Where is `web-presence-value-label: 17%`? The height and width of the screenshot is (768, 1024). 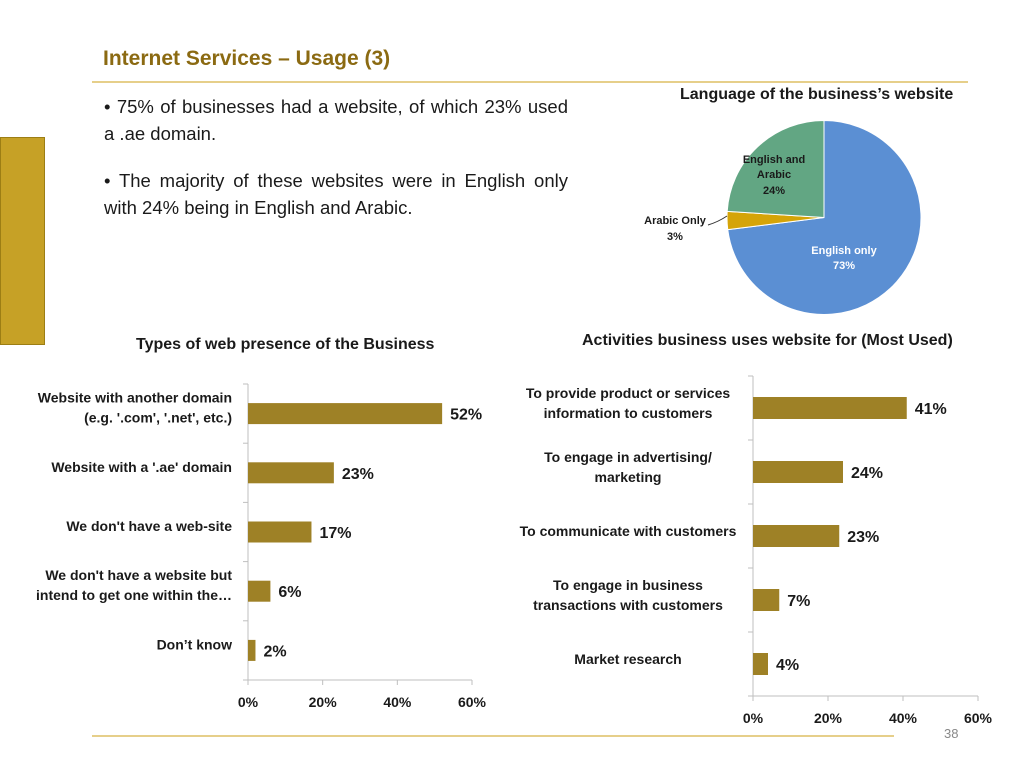
web-presence-value-label: 17% is located at coordinates (335, 533).